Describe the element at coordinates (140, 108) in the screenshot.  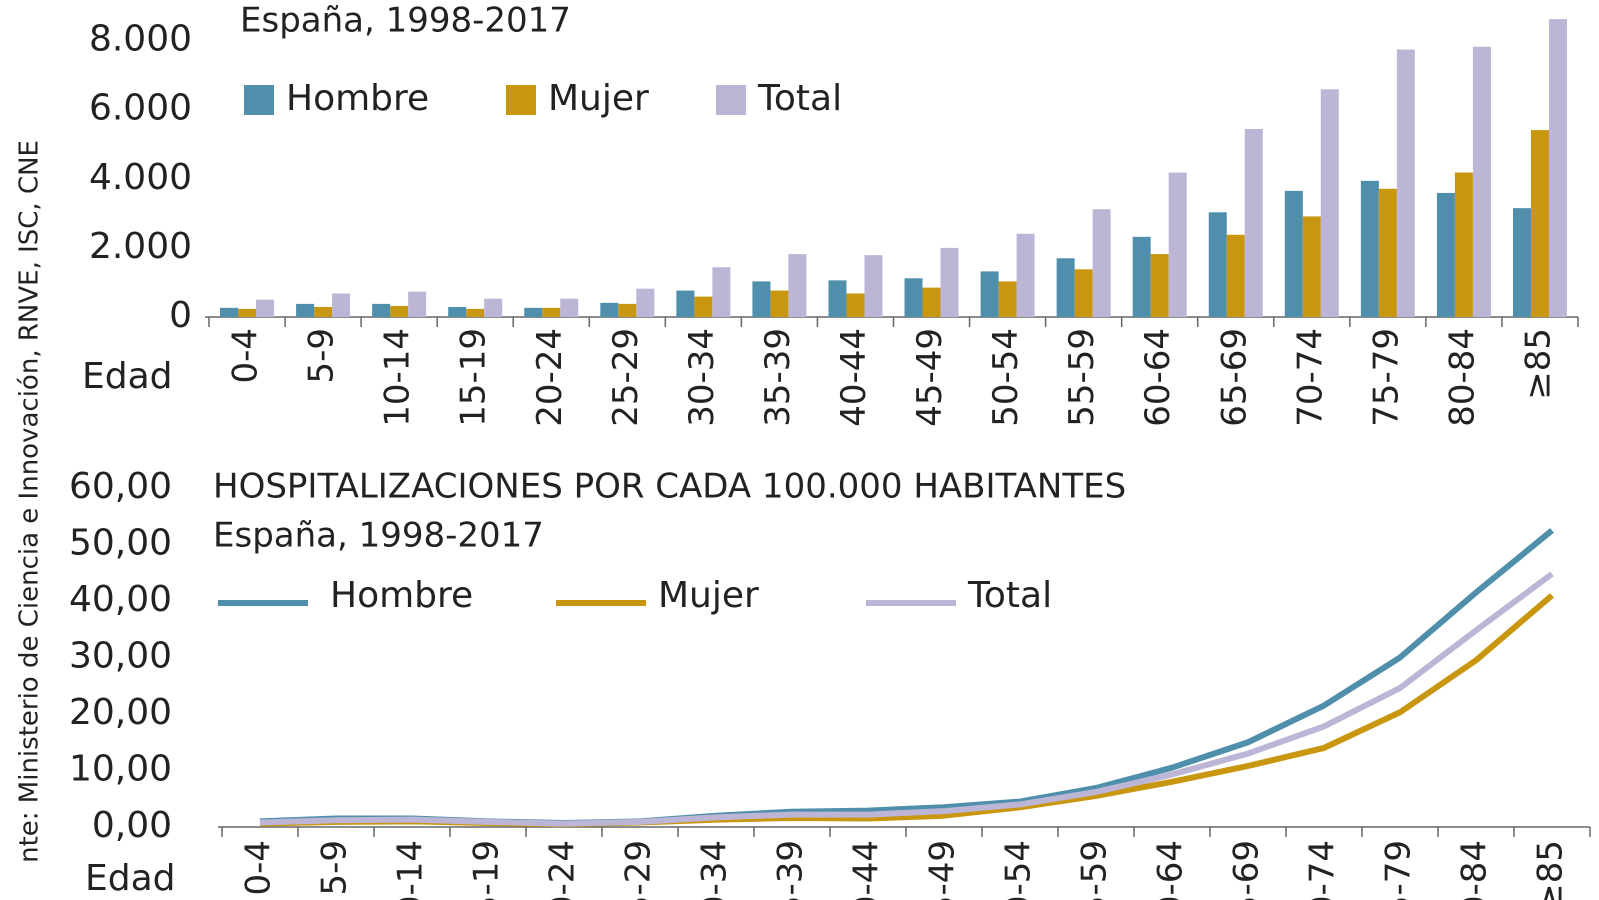
I see `y-tick-label: 6.000` at that location.